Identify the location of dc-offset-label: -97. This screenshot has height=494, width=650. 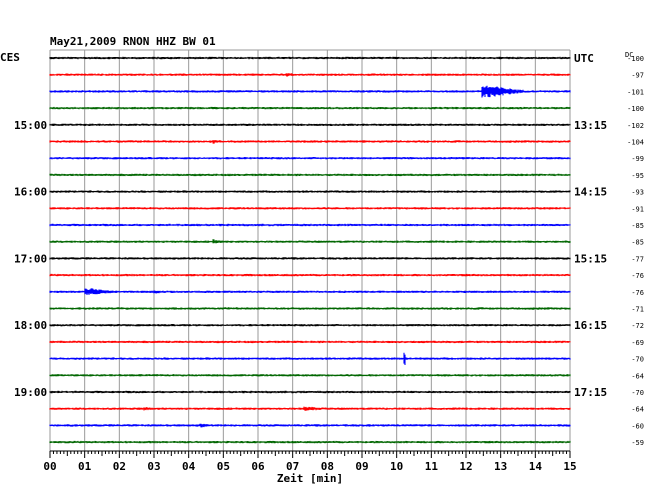
(637, 76).